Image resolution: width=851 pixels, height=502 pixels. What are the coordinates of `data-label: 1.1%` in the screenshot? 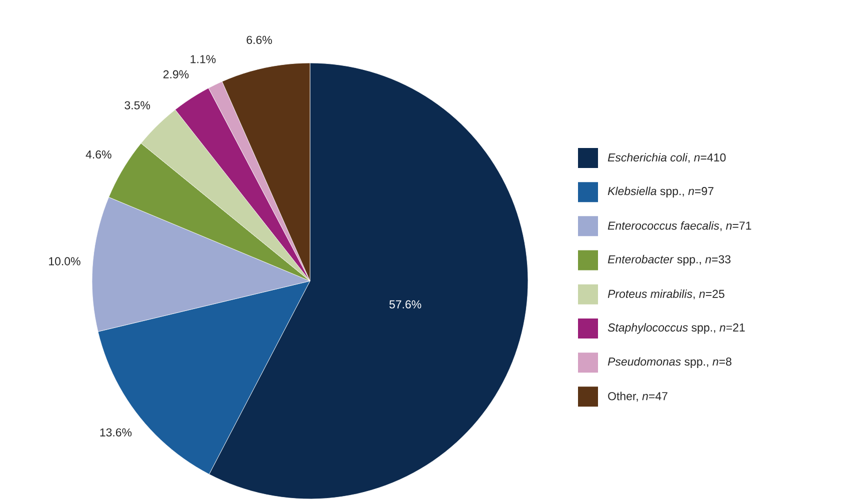 It's located at (203, 59).